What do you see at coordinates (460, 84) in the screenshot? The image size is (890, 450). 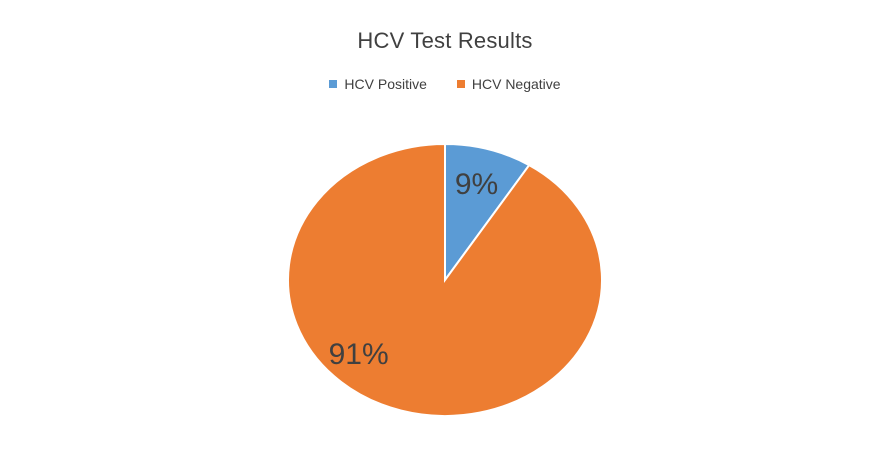 I see `legend-swatch-hcv-negative` at bounding box center [460, 84].